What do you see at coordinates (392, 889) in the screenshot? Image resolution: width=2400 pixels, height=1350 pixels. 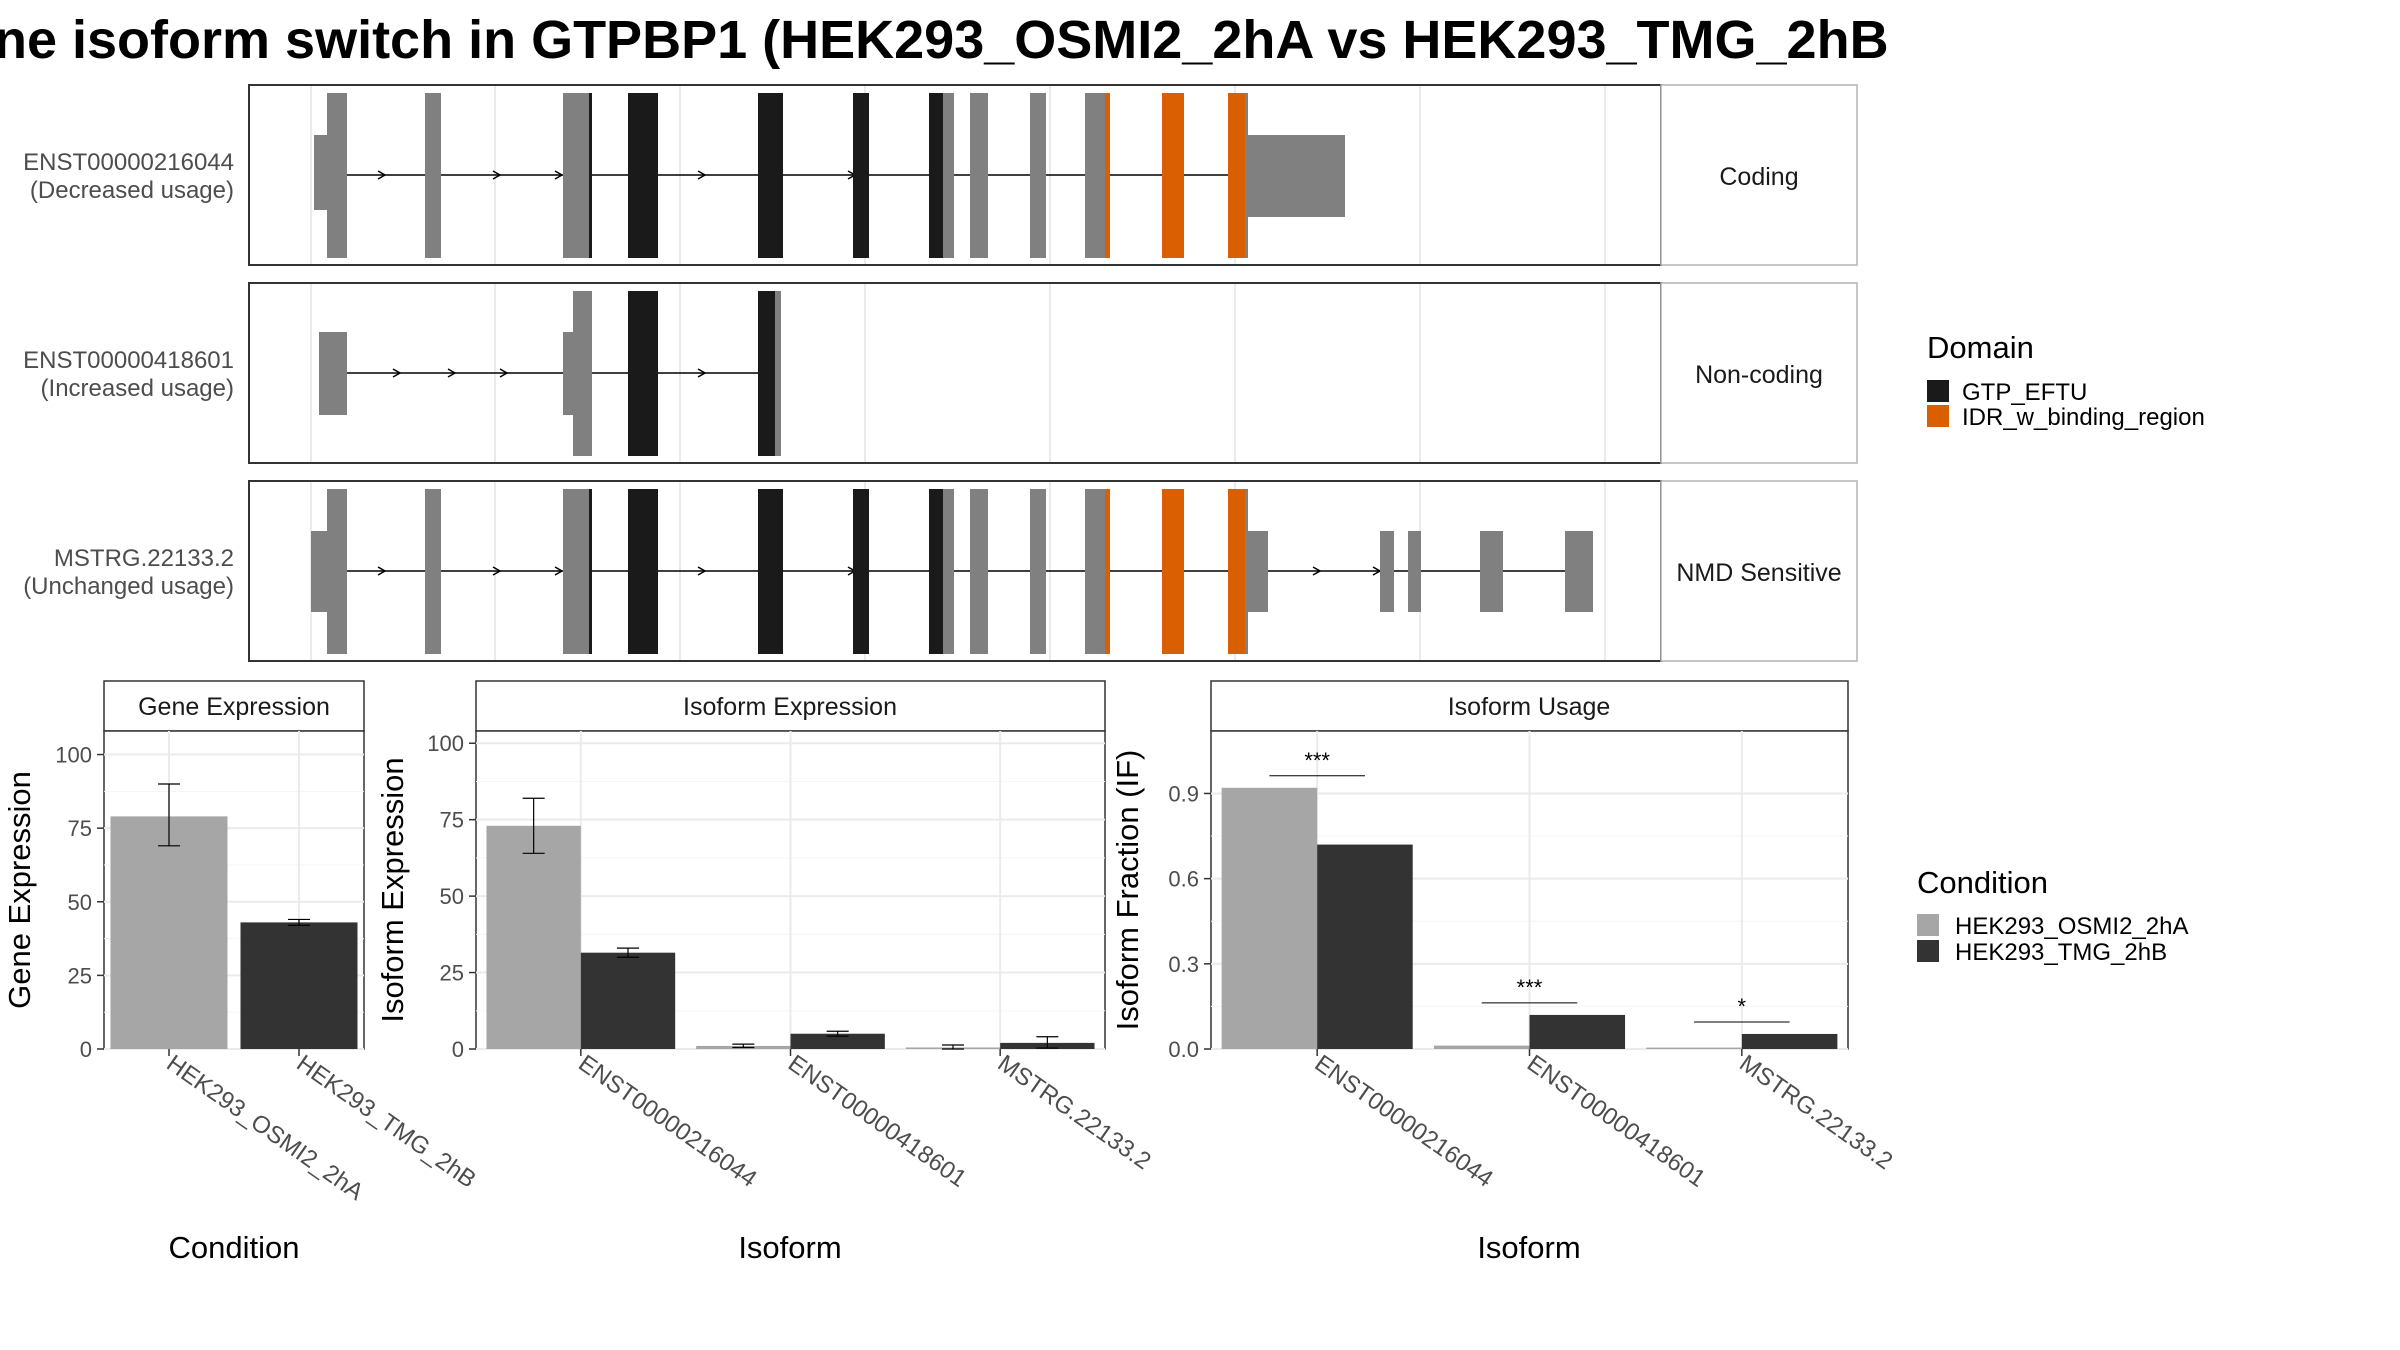 I see `y-axis-title: Isoform Expression` at bounding box center [392, 889].